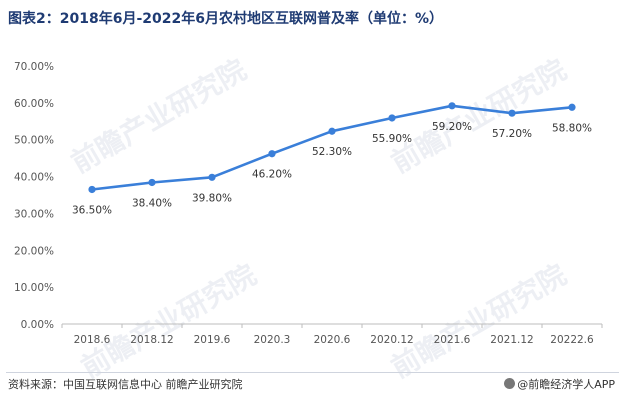  I want to click on data-label: 52.30%, so click(332, 152).